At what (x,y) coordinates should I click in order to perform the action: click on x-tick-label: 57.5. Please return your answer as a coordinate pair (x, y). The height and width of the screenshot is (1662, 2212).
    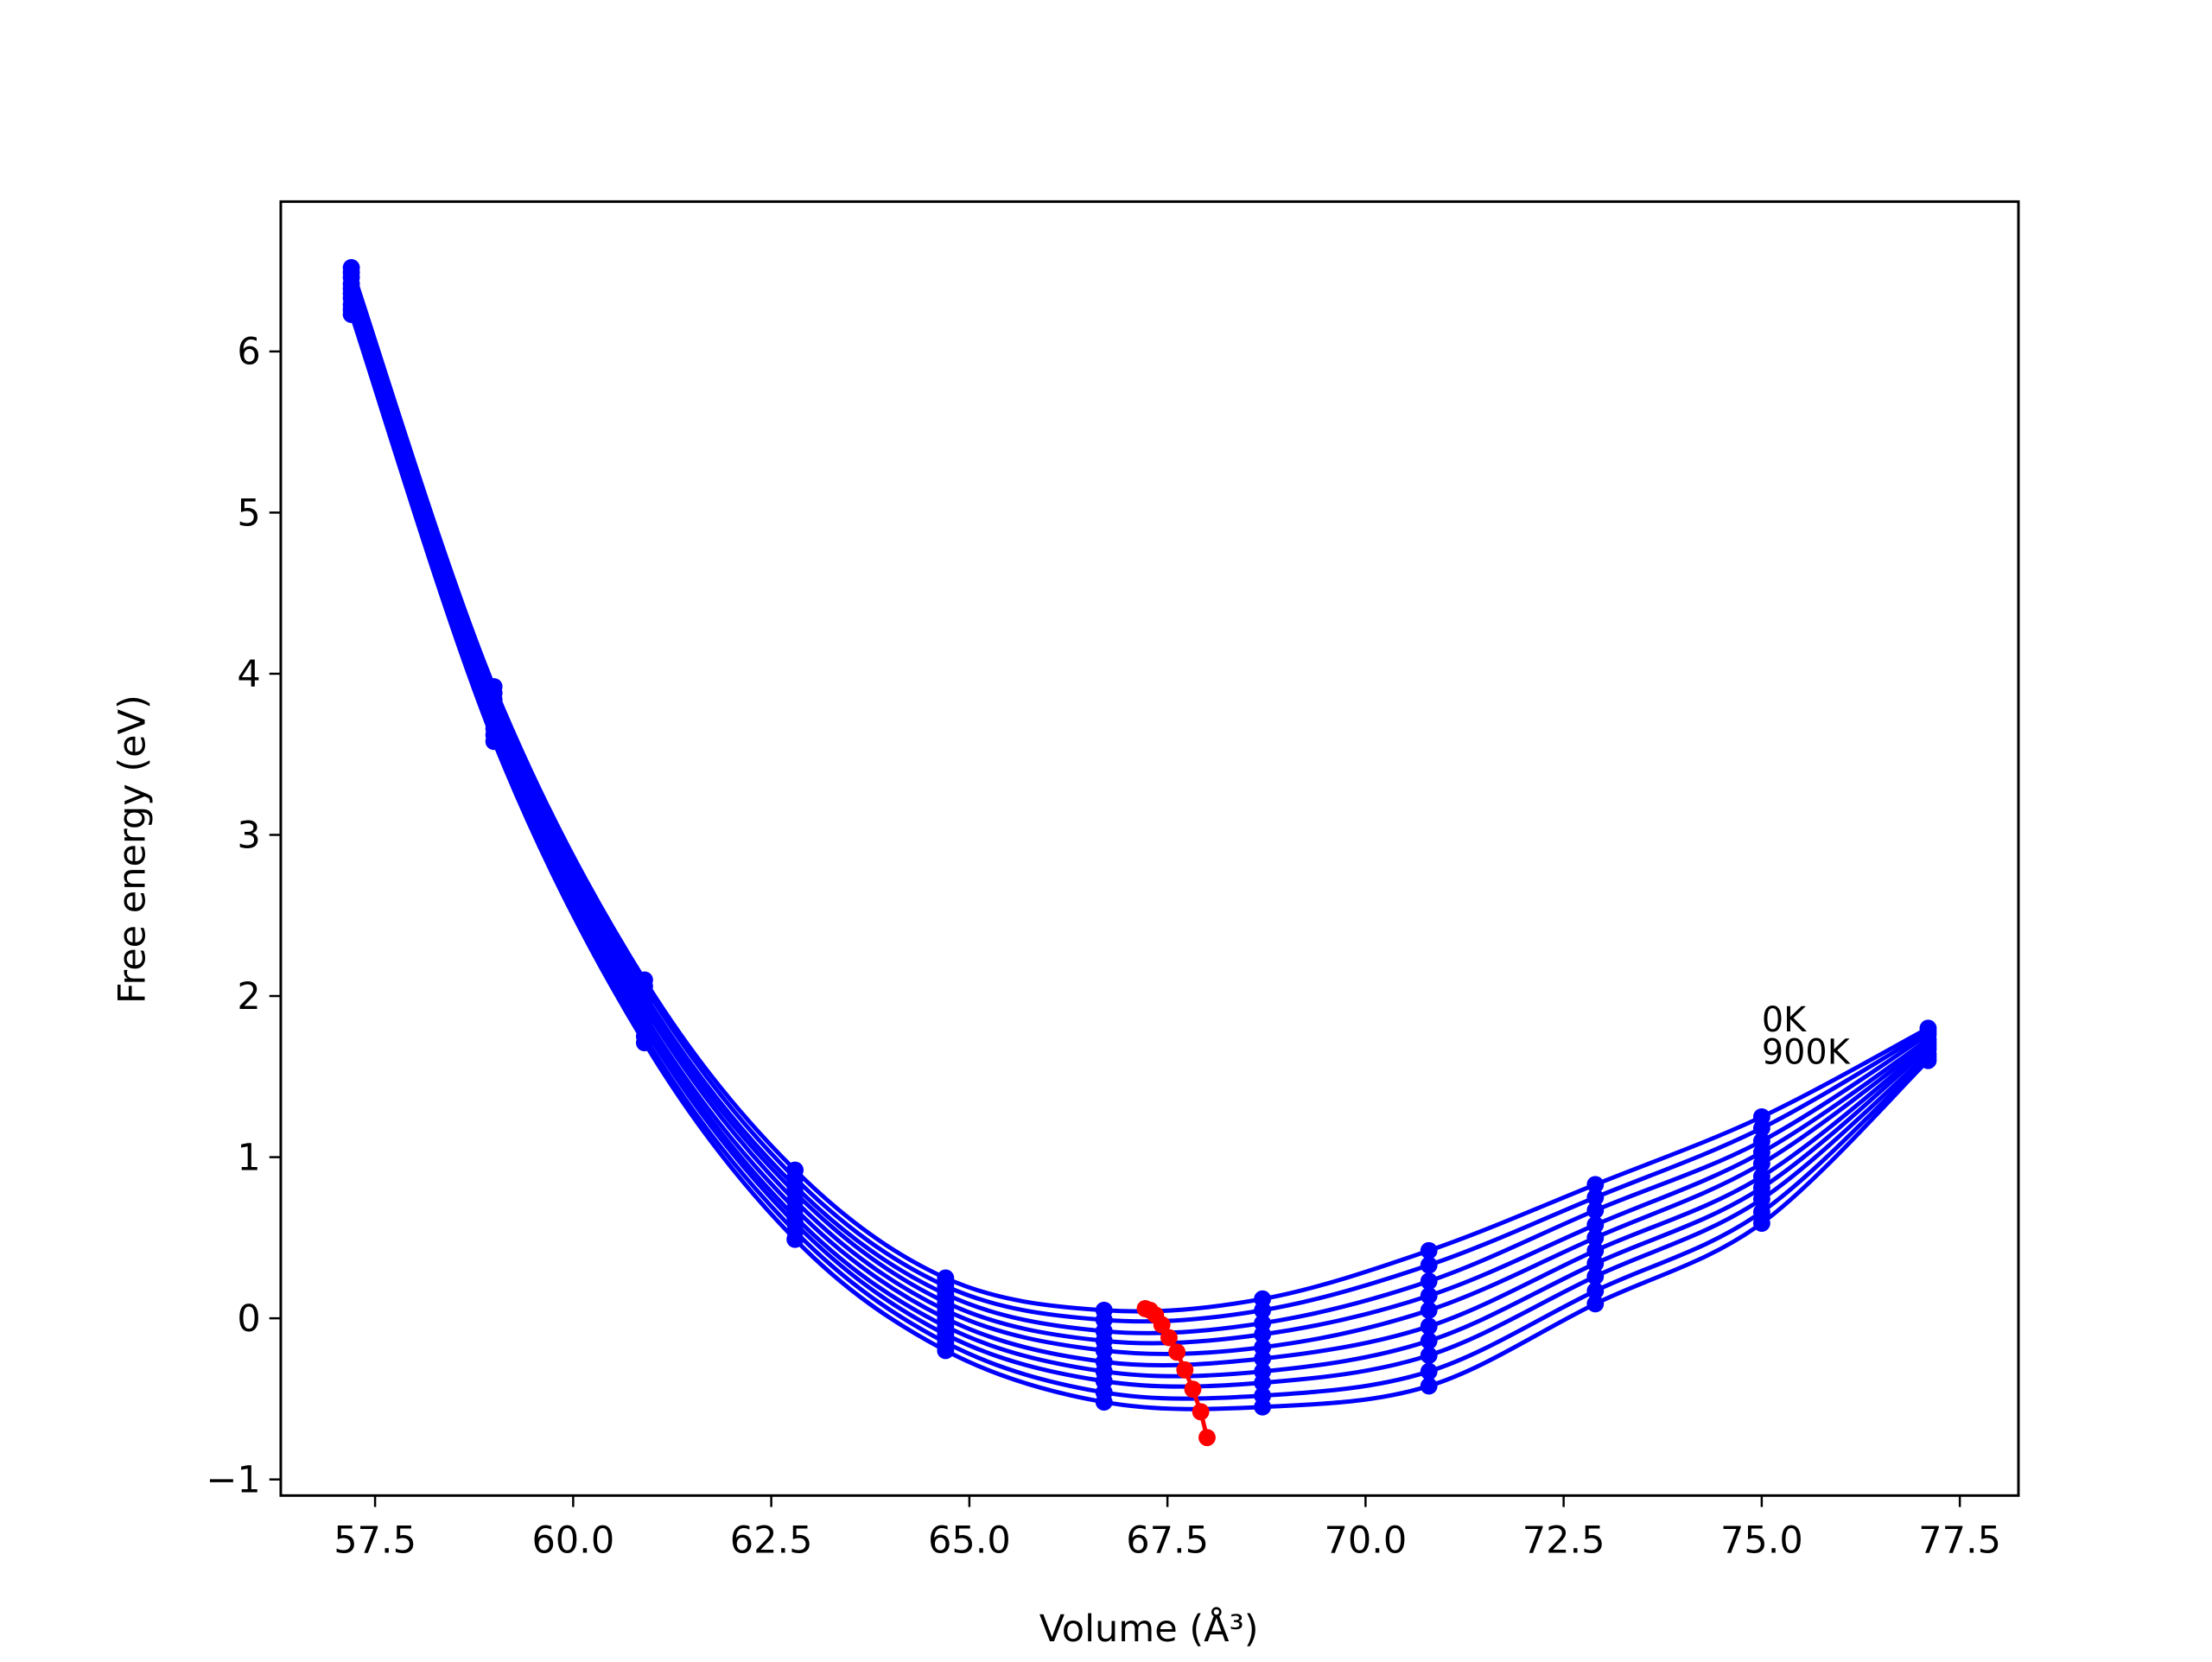
    Looking at the image, I should click on (375, 1541).